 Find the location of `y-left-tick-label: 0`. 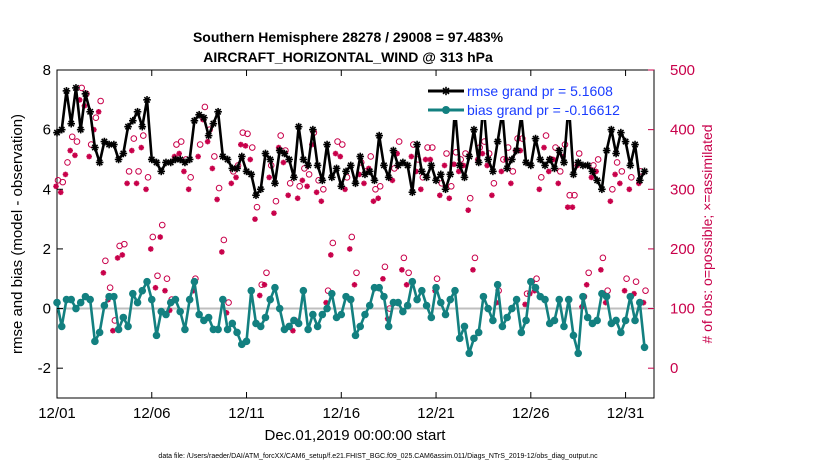

y-left-tick-label: 0 is located at coordinates (47, 309).